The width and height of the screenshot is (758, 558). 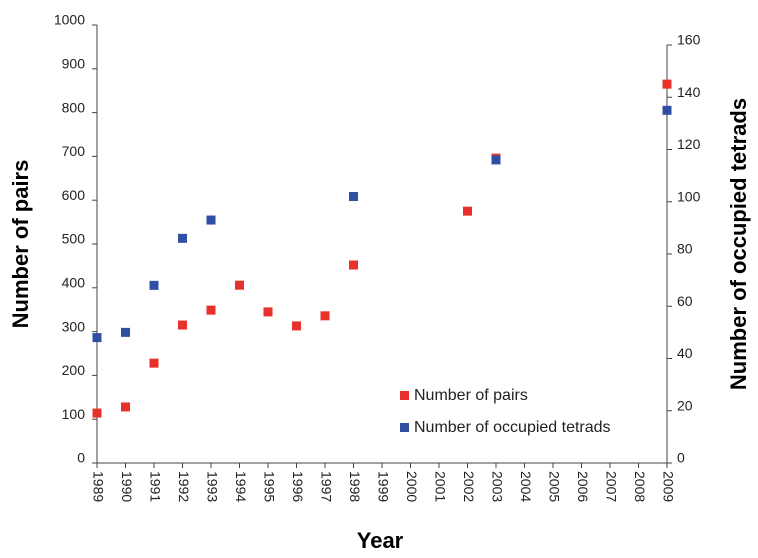 What do you see at coordinates (685, 405) in the screenshot?
I see `y2-tick-label: 20` at bounding box center [685, 405].